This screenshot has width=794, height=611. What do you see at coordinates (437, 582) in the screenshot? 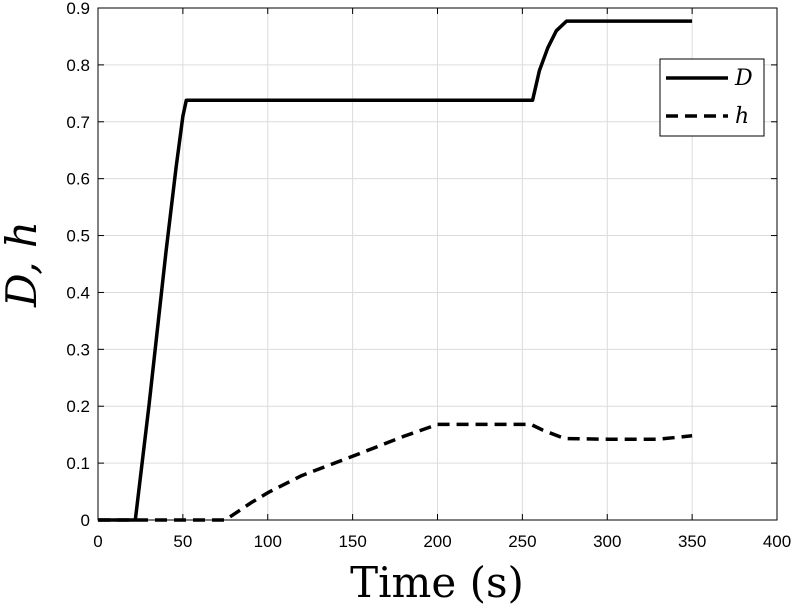
I see `x-axis-title: Time (s)` at bounding box center [437, 582].